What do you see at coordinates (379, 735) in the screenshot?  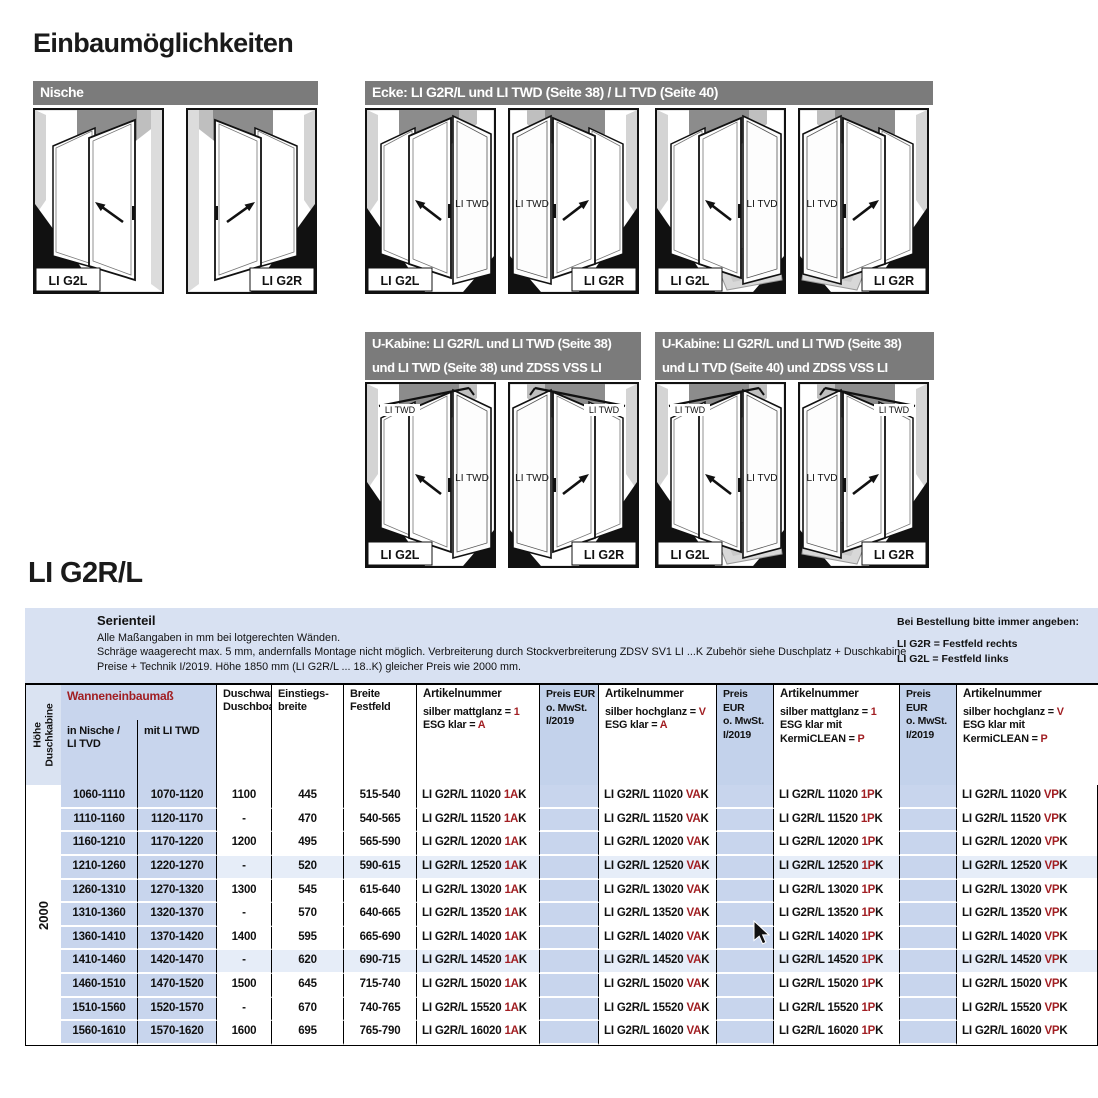 I see `header-breite-festfeld: Breite Festfeld` at bounding box center [379, 735].